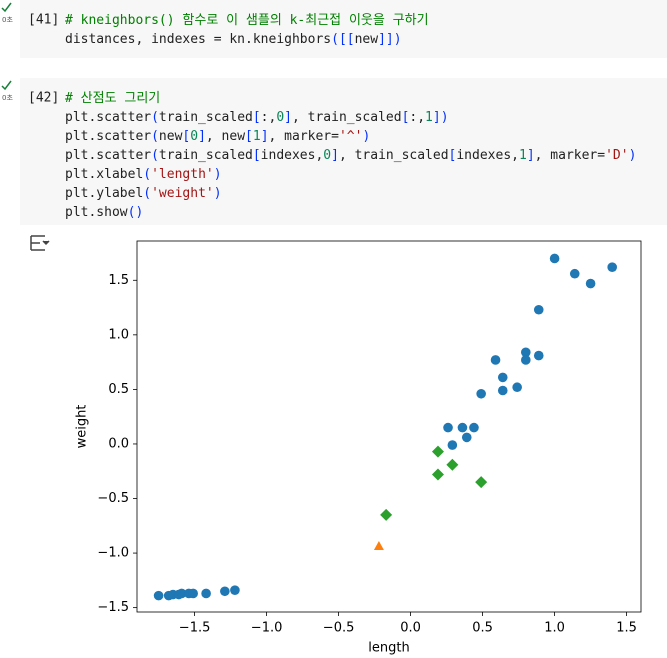 The height and width of the screenshot is (658, 667). I want to click on y-axis-label: weight, so click(82, 427).